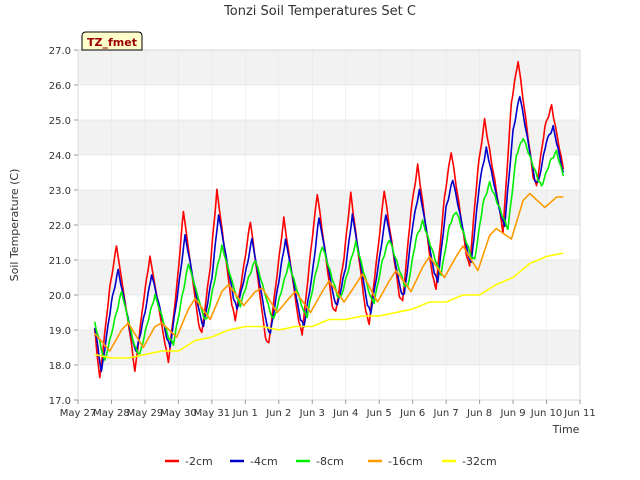 The image size is (640, 480). What do you see at coordinates (405, 461) in the screenshot?
I see `legend-label: -16cm` at bounding box center [405, 461].